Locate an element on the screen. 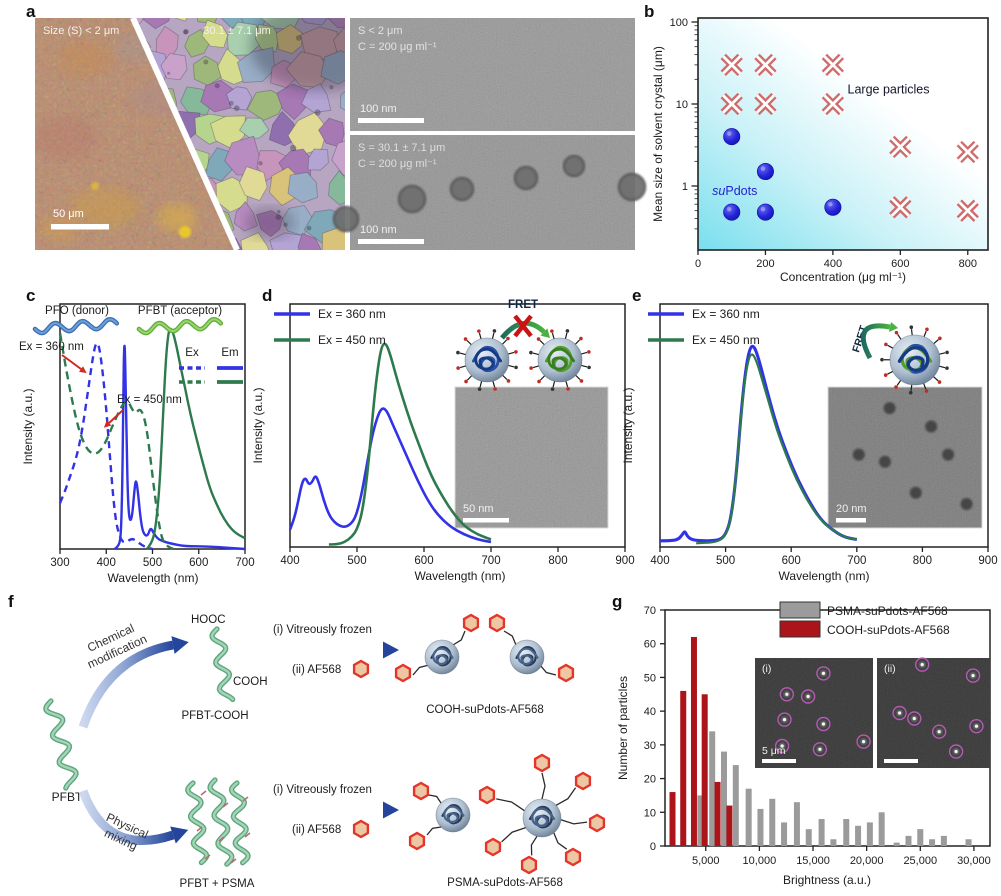 Image resolution: width=1001 pixels, height=896 pixels. y-tick-label: 0 is located at coordinates (653, 847).